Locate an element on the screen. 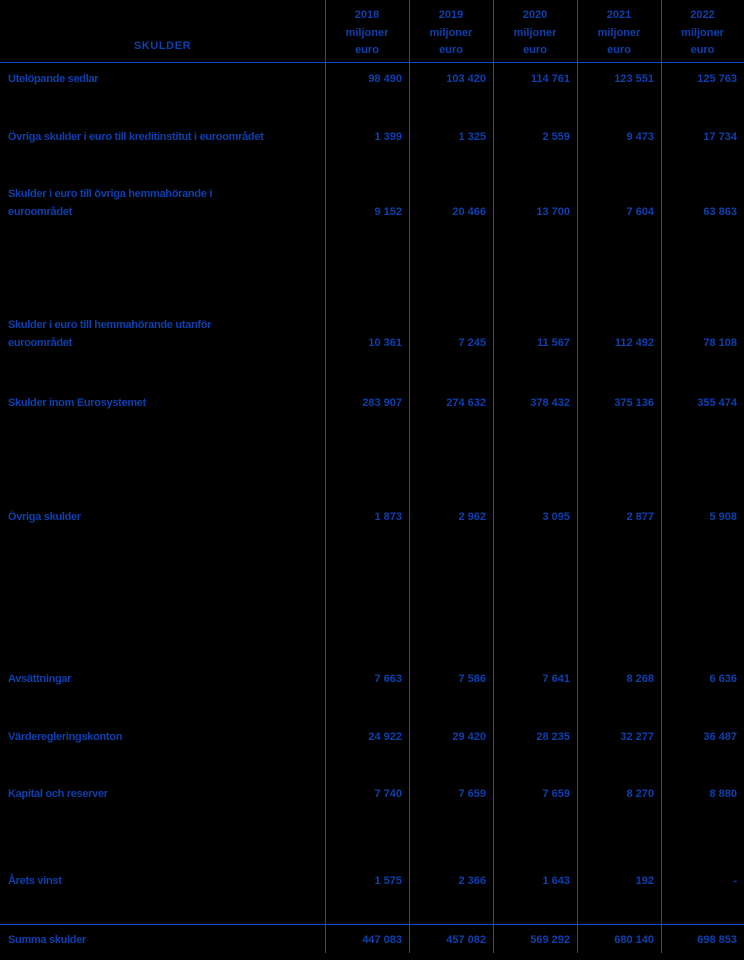 The image size is (744, 960). value-cell: 6 636 is located at coordinates (723, 679).